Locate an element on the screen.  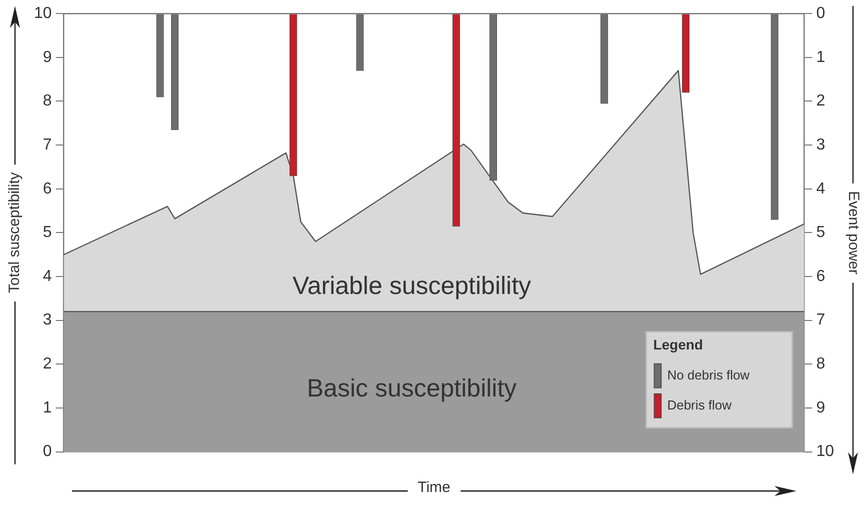
y-tick-label: 9 is located at coordinates (47, 57).